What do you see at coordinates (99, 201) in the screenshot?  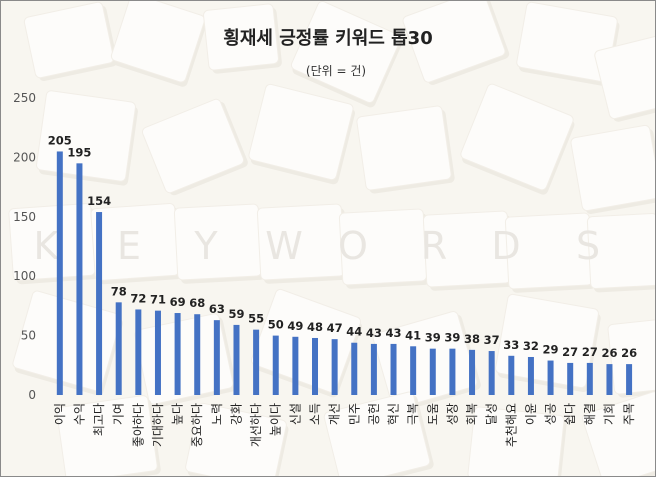 I see `data-label: 154` at bounding box center [99, 201].